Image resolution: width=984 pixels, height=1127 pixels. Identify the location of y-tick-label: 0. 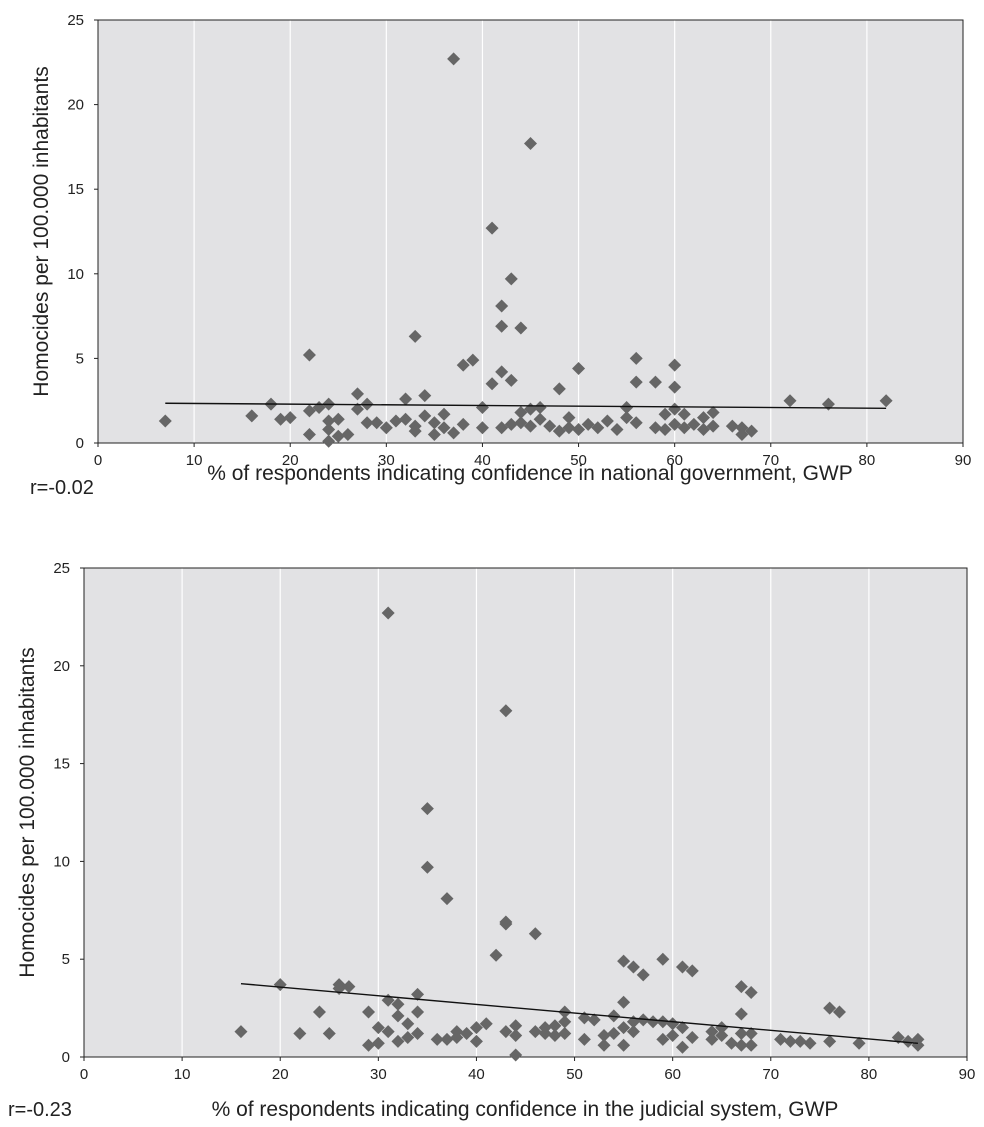
(66, 1057).